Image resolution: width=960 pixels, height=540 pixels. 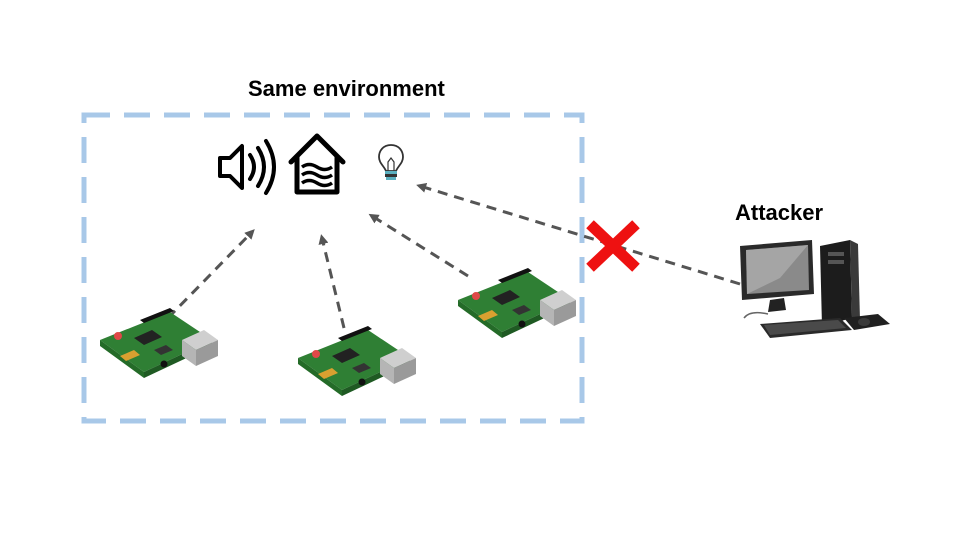 What do you see at coordinates (346, 88) in the screenshot?
I see `environment-title: Same environment` at bounding box center [346, 88].